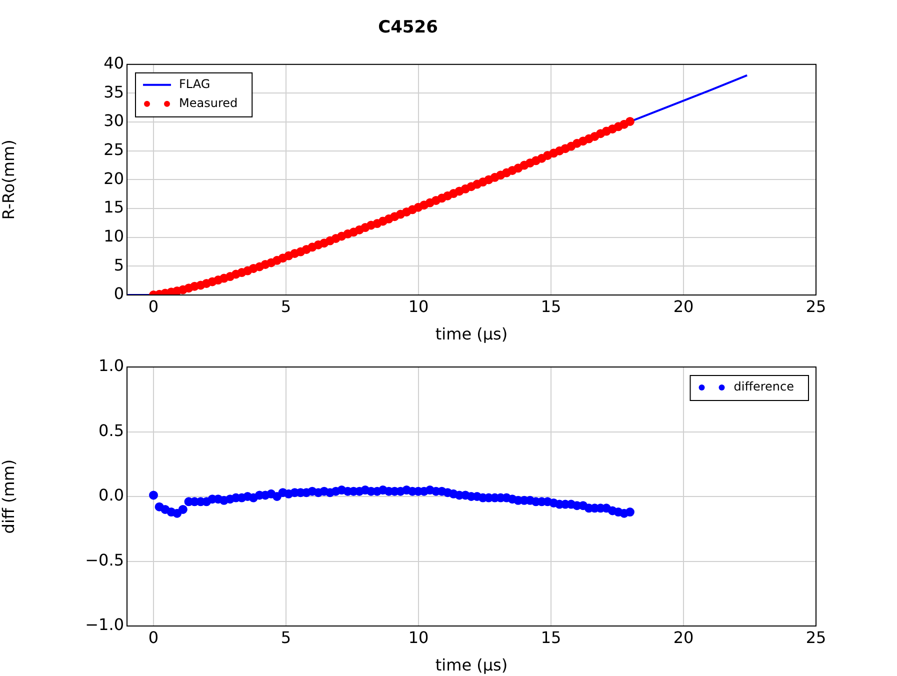 The height and width of the screenshot is (676, 897). I want to click on y-tick-label: 30, so click(114, 120).